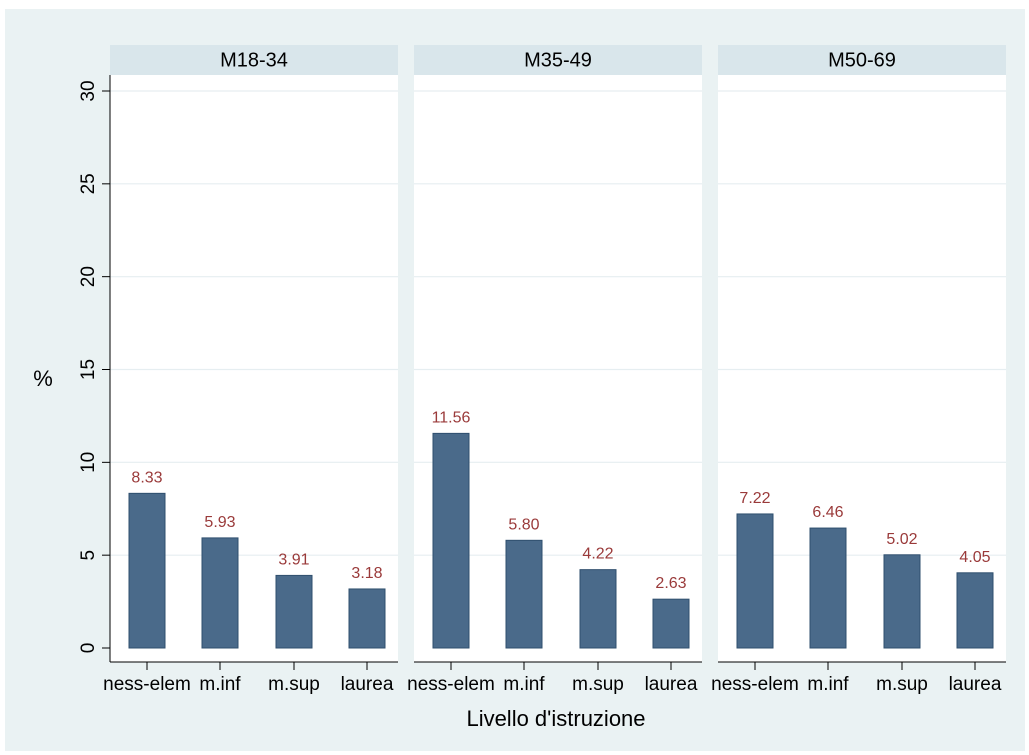 This screenshot has height=755, width=1029. Describe the element at coordinates (88, 183) in the screenshot. I see `y-tick-label: 25` at that location.